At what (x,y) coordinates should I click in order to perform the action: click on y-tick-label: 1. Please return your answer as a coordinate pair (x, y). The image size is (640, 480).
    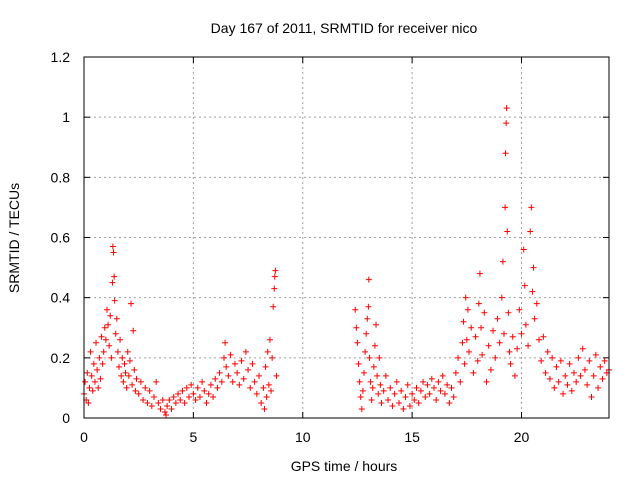
    Looking at the image, I should click on (66, 117).